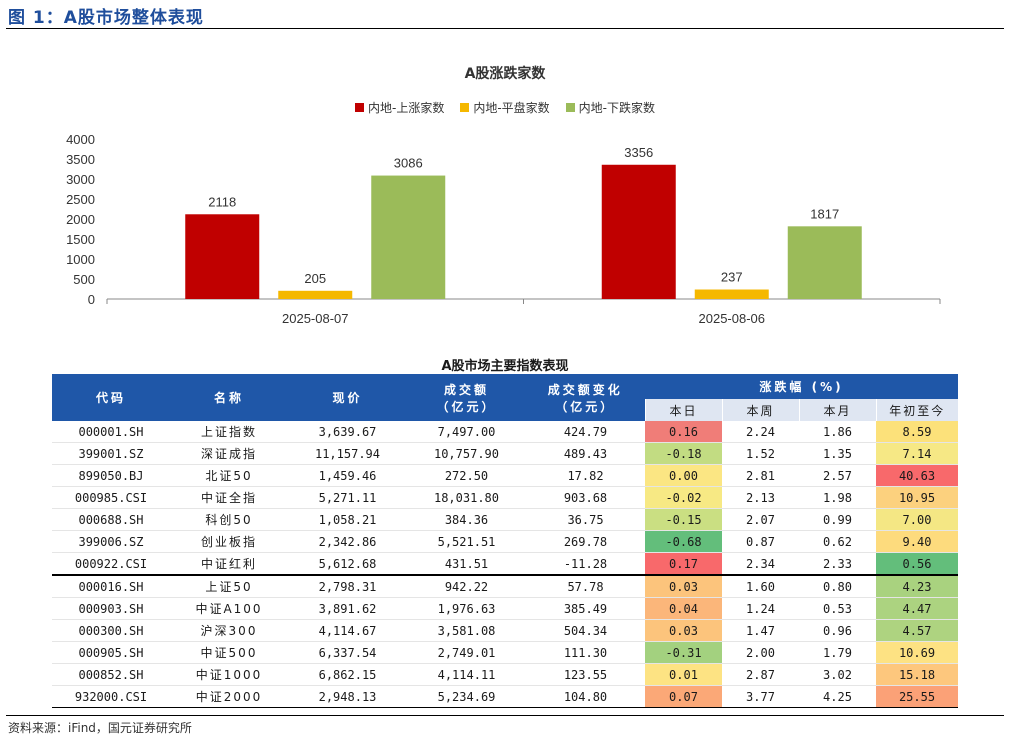 This screenshot has width=1010, height=739. I want to click on cell-month: 0.80, so click(837, 586).